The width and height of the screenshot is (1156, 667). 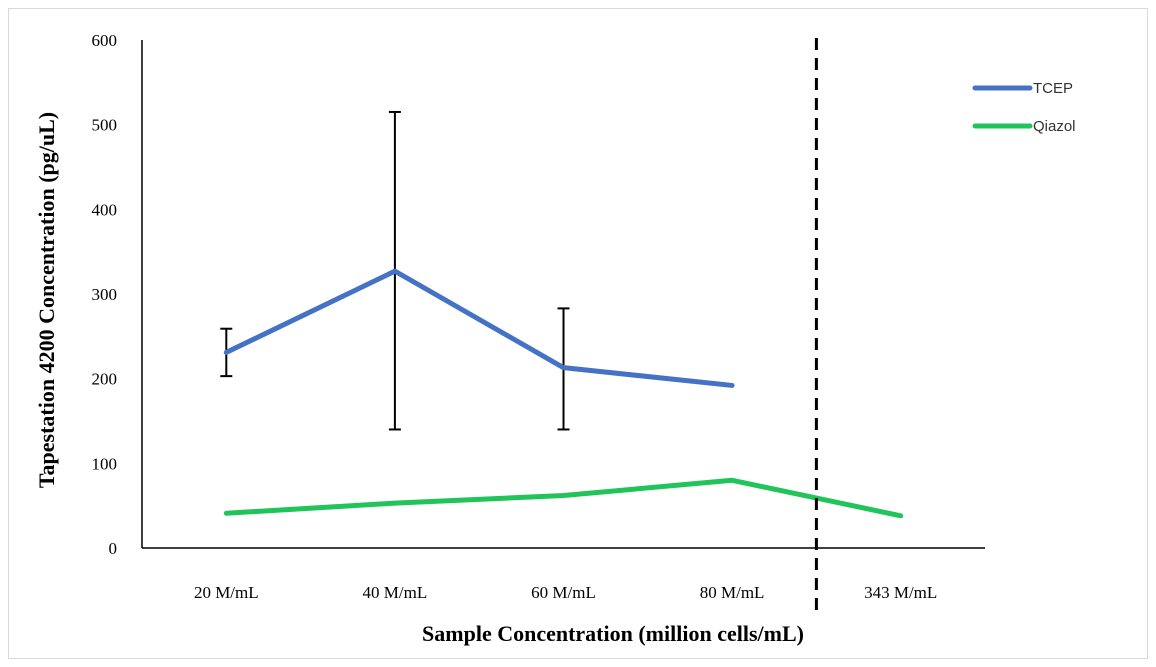 What do you see at coordinates (105, 463) in the screenshot?
I see `y-tick-label: 100` at bounding box center [105, 463].